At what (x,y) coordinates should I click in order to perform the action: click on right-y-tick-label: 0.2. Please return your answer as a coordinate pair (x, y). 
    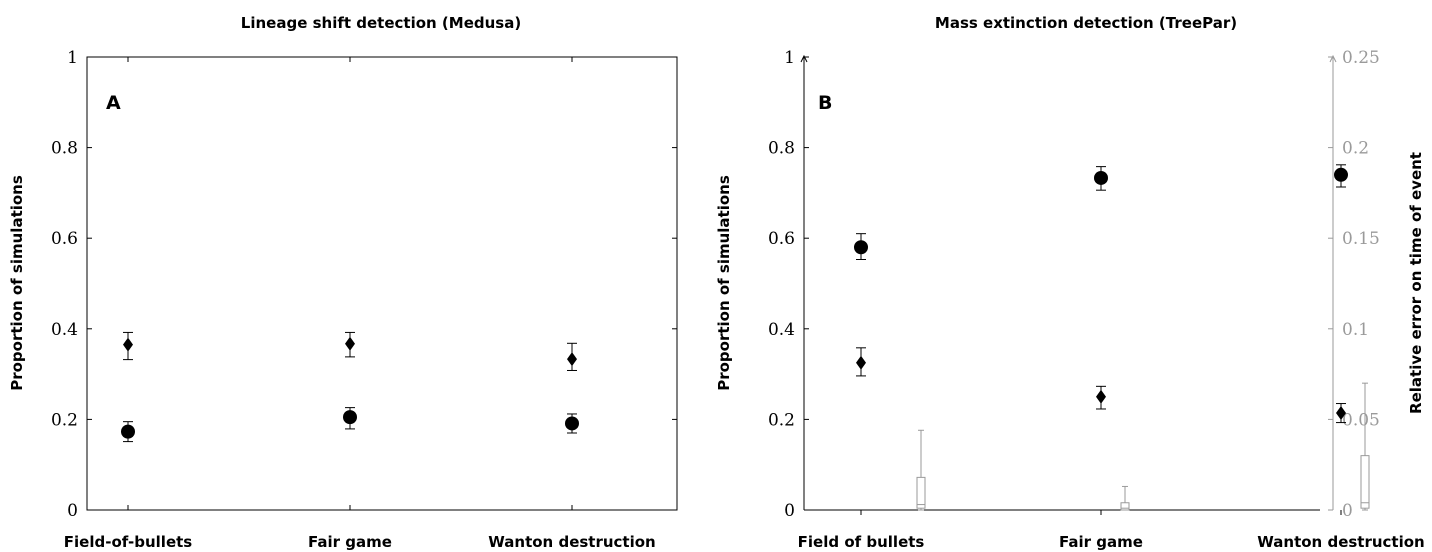
    Looking at the image, I should click on (1355, 149).